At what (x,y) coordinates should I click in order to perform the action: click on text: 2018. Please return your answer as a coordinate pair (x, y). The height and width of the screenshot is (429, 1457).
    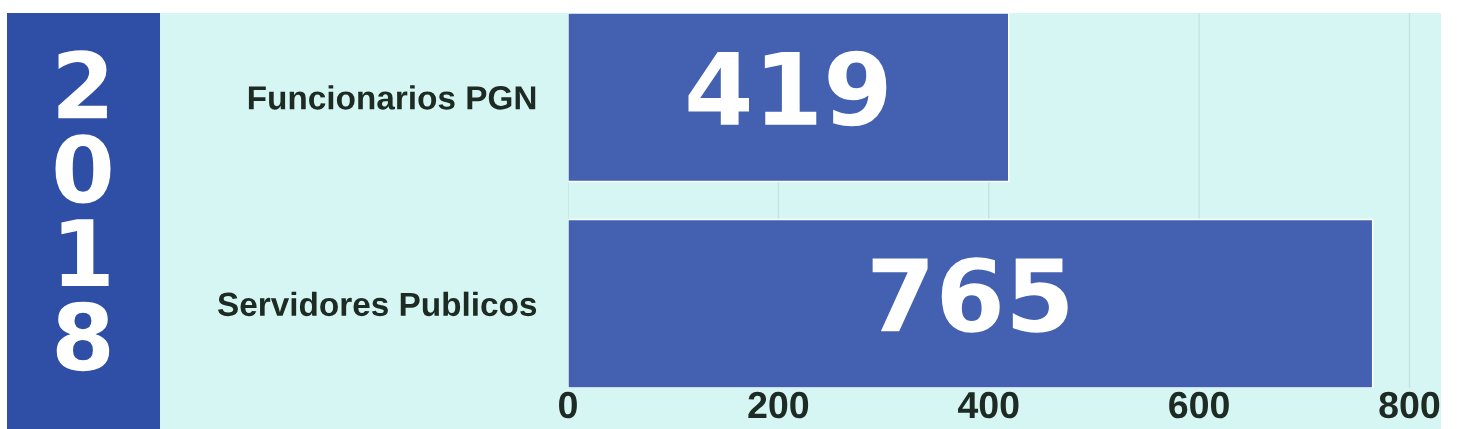
    Looking at the image, I should click on (83, 211).